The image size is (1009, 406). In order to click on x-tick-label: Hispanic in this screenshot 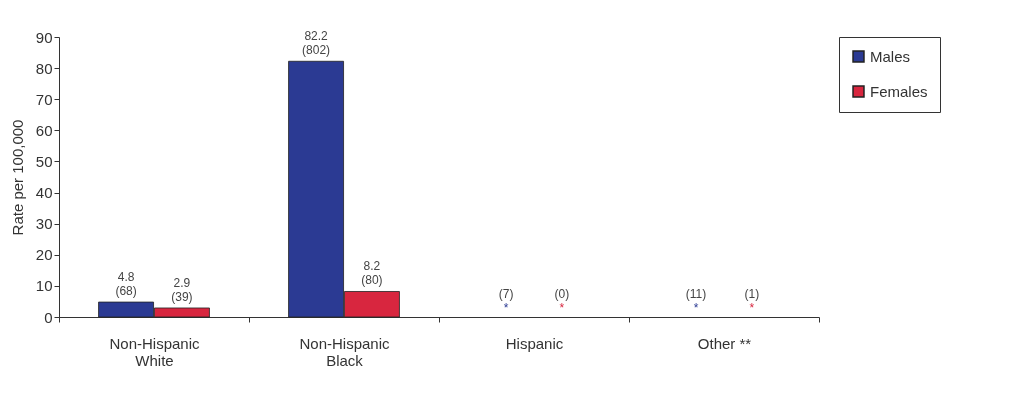, I will do `click(534, 343)`.